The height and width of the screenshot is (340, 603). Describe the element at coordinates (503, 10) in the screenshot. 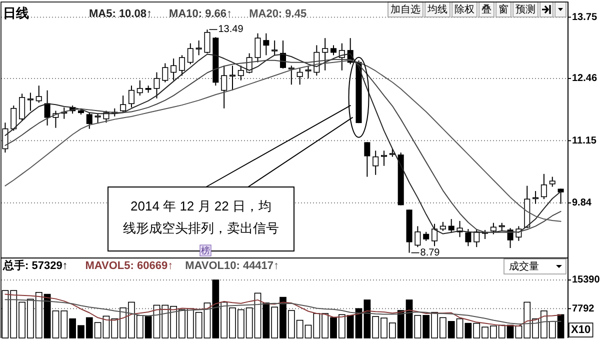

I see `annotation: 窗` at that location.